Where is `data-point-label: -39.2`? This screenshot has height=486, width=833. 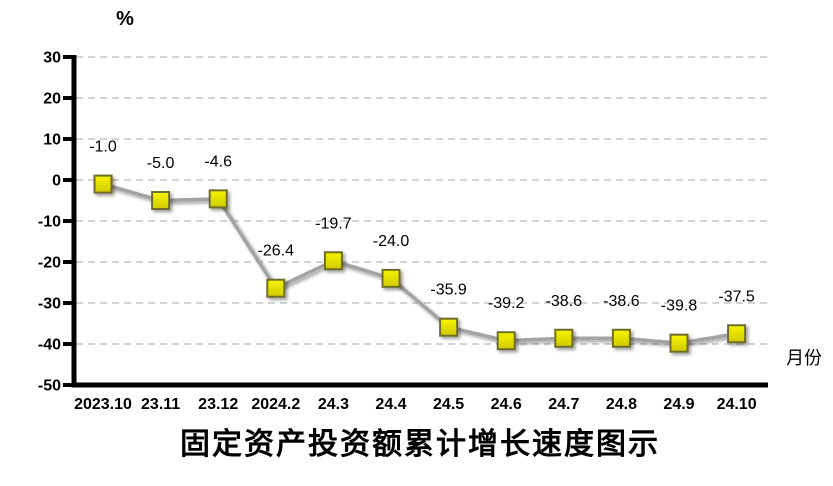 data-point-label: -39.2 is located at coordinates (506, 303).